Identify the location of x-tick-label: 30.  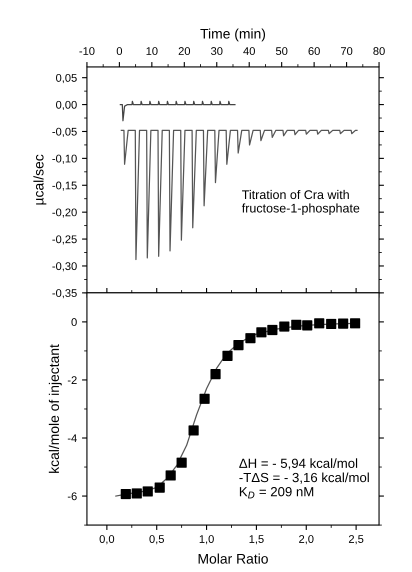
(217, 51).